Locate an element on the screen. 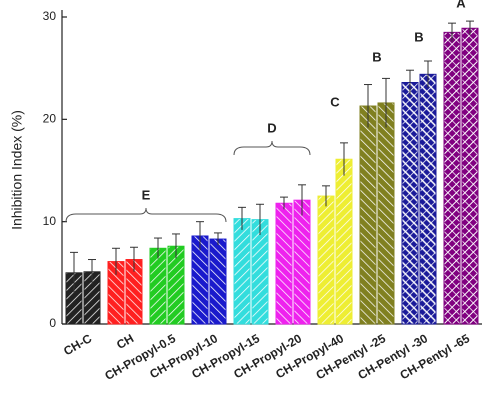  y-tick-label: 10 is located at coordinates (50, 221).